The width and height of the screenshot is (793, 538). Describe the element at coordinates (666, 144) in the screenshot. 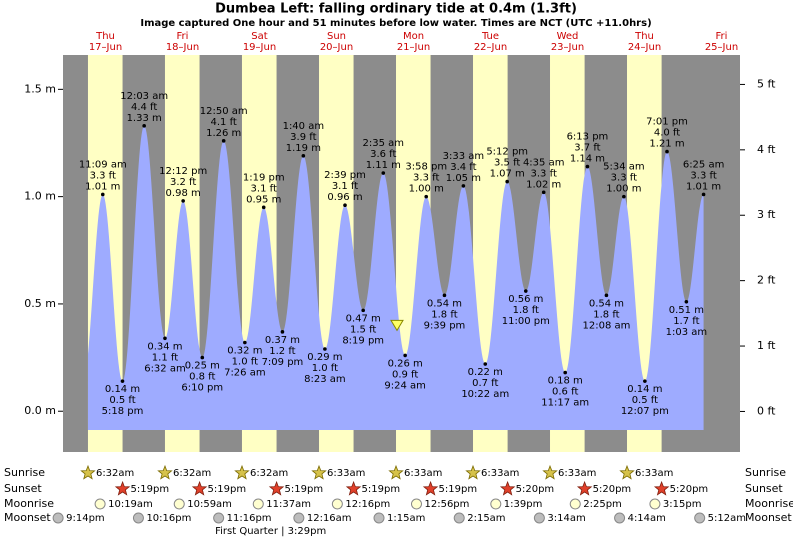

I see `tide-height-m: 1.21 m` at that location.